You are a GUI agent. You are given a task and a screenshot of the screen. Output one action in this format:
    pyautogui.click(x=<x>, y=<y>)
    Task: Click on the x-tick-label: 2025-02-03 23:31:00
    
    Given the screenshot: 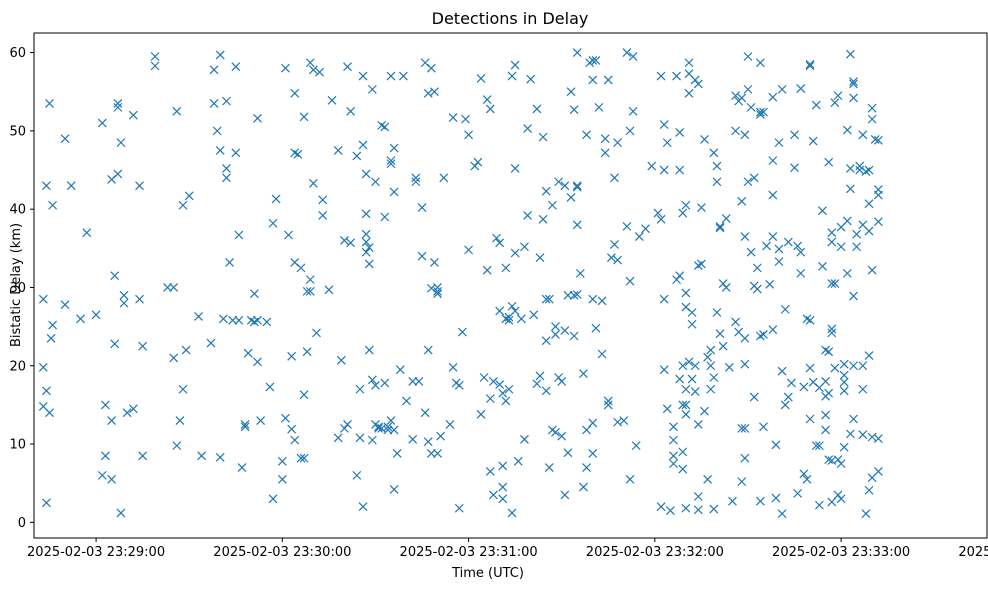 What is the action you would take?
    pyautogui.click(x=469, y=552)
    